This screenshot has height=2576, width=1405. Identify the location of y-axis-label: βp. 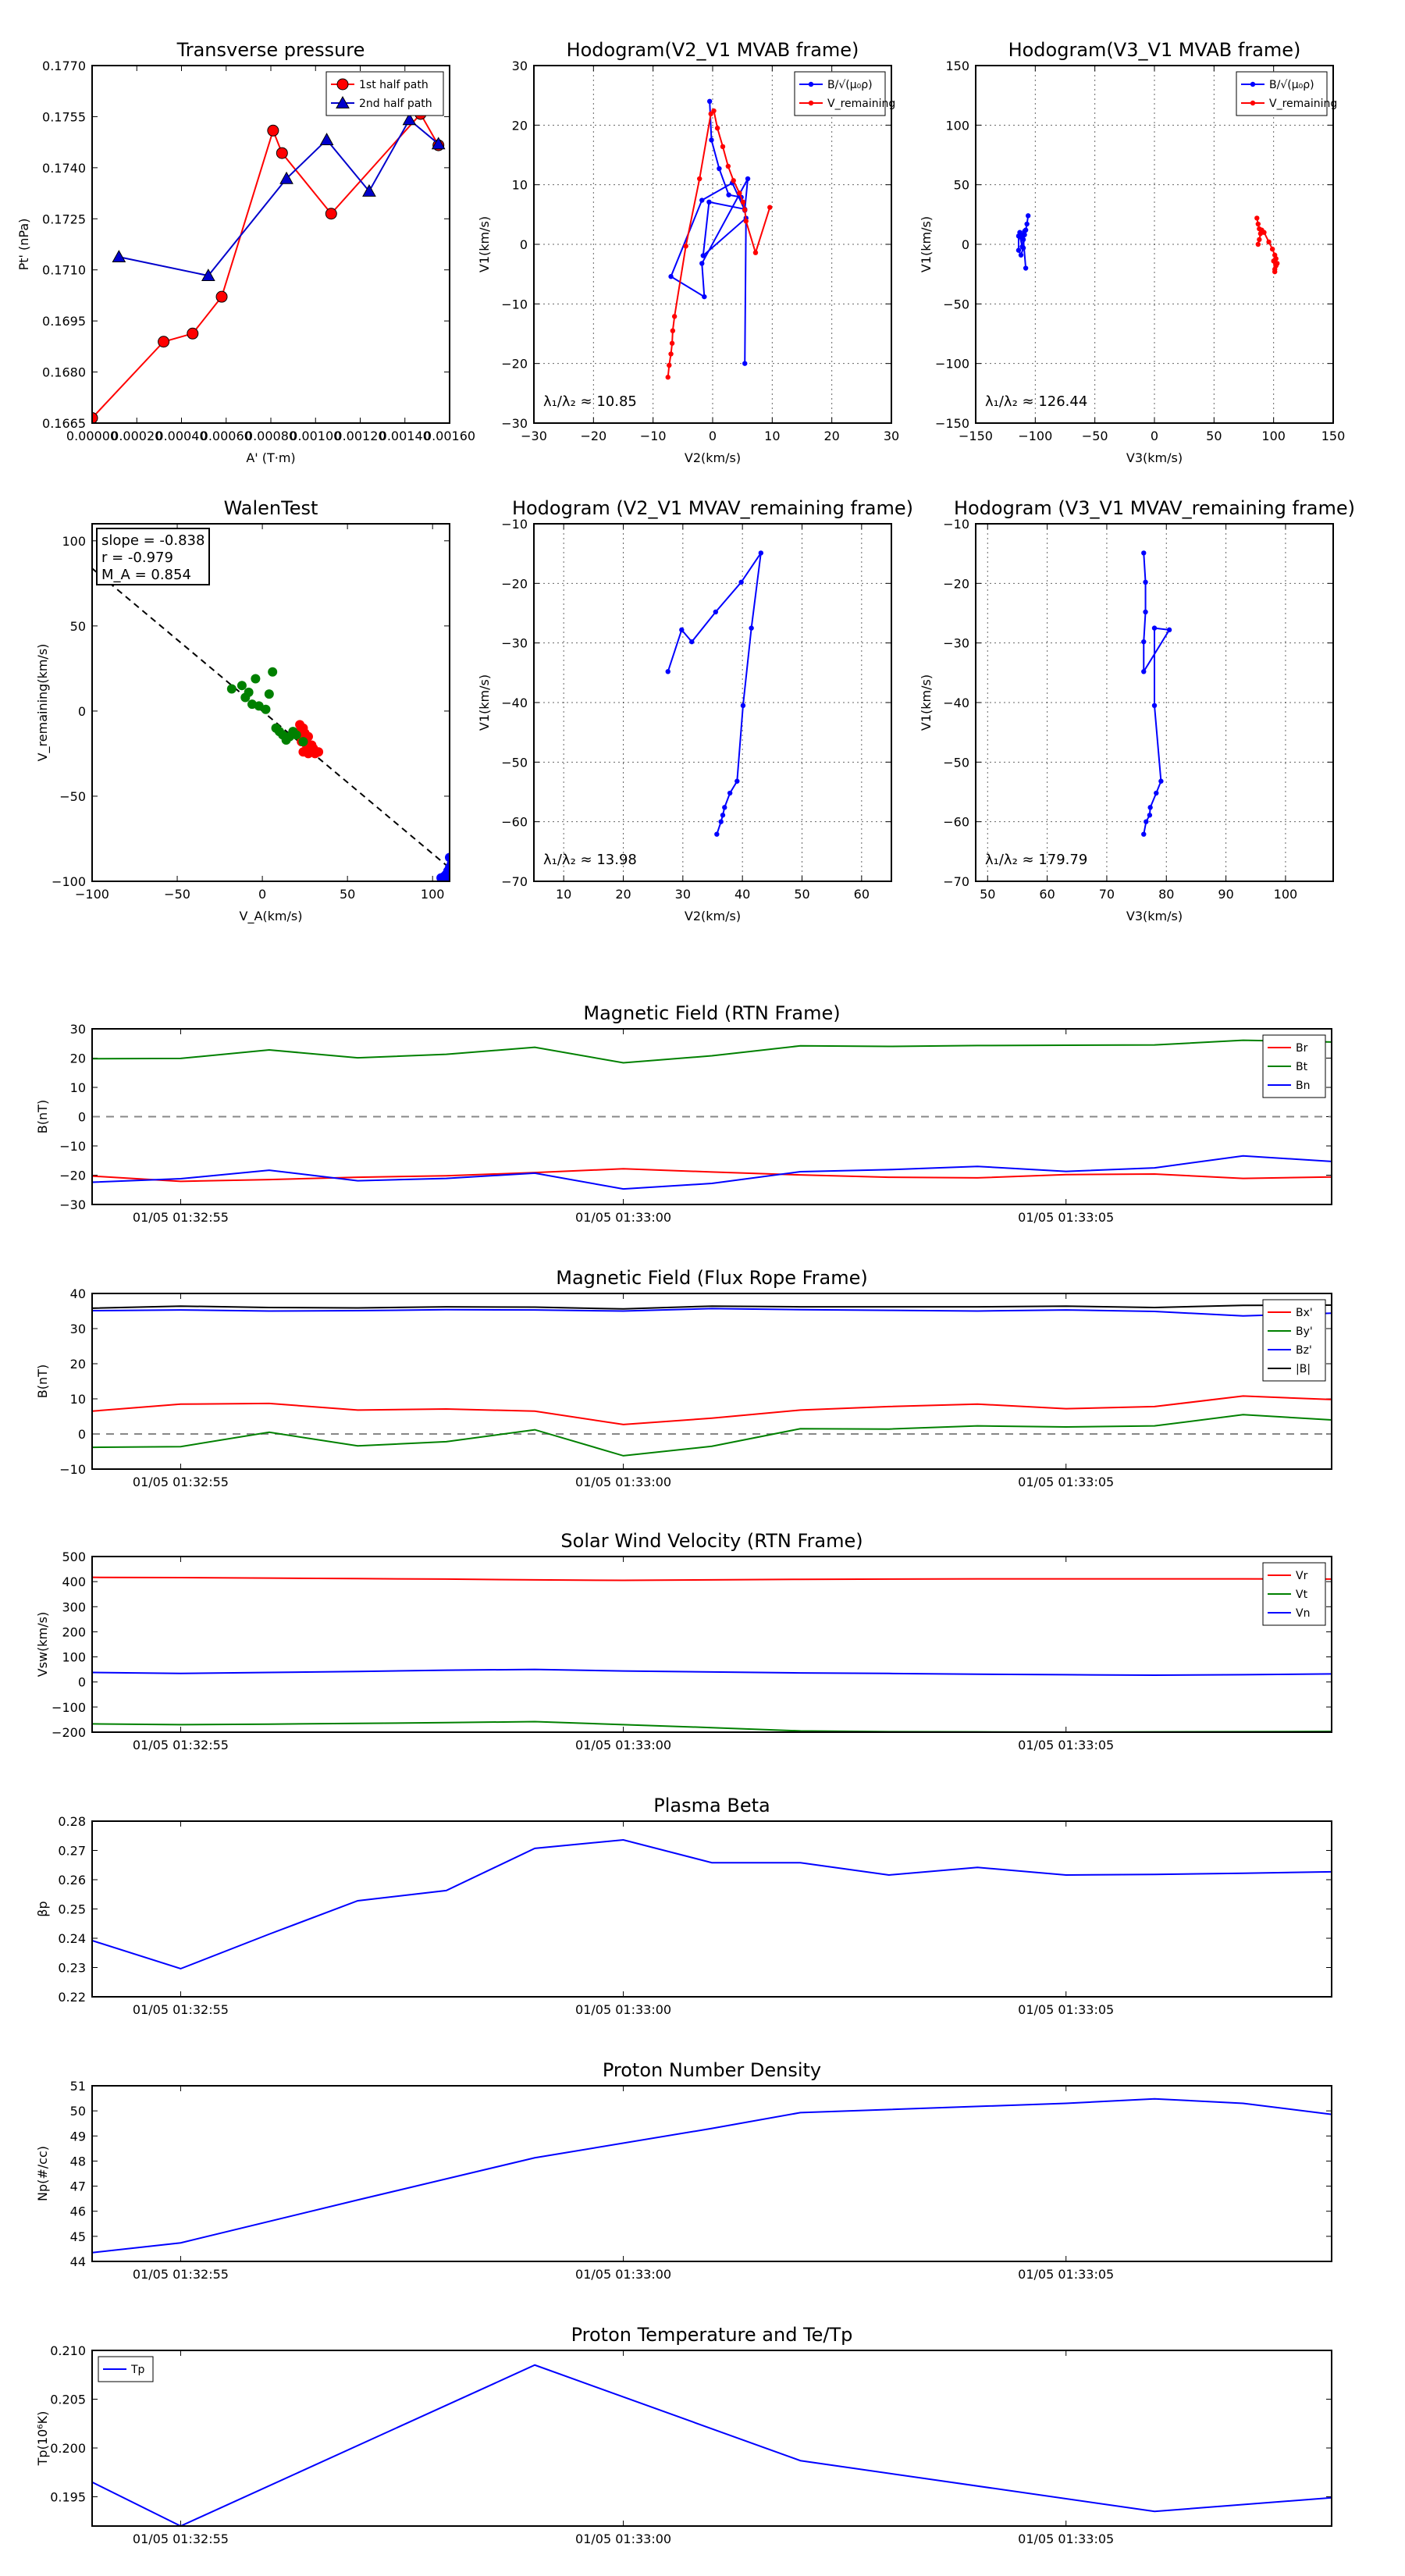
(43, 1908).